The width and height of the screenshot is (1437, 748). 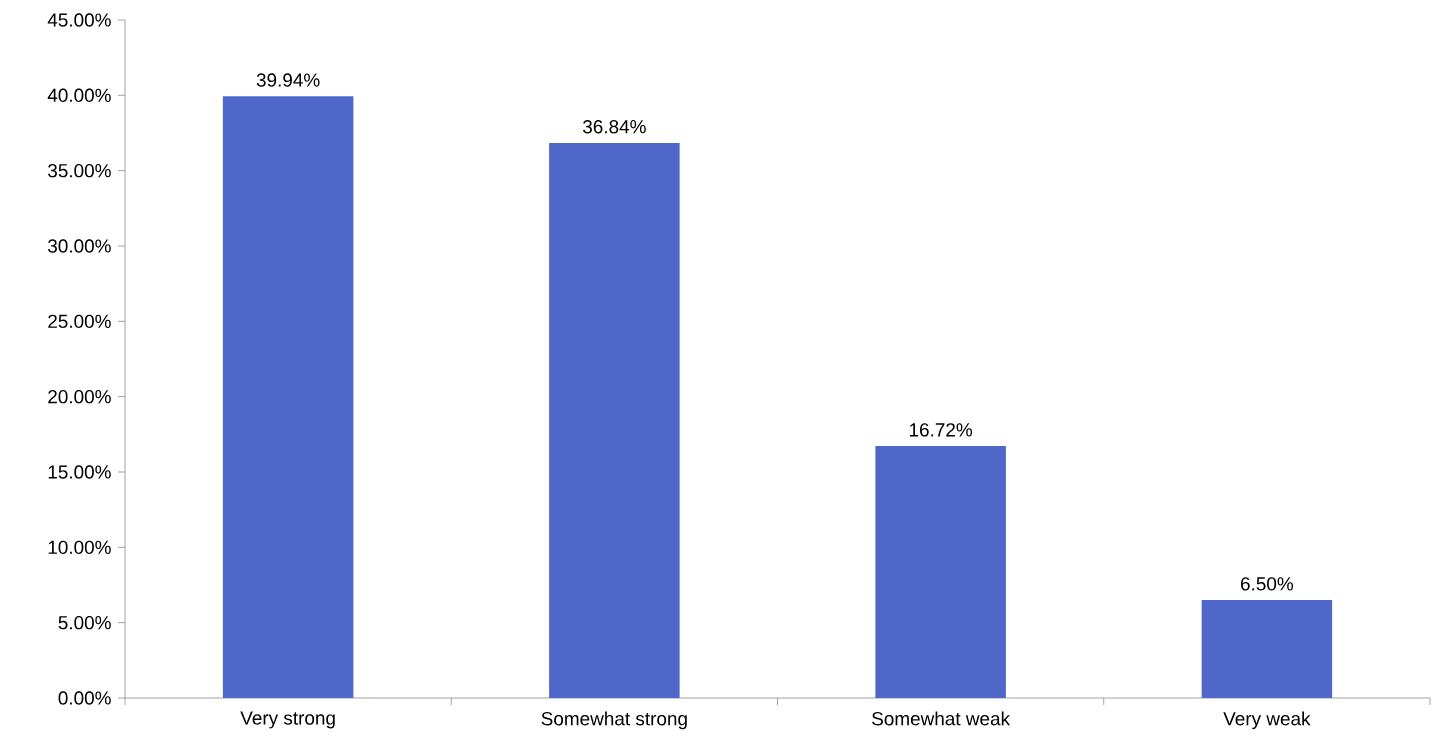 What do you see at coordinates (941, 718) in the screenshot?
I see `x-tick-label: Somewhat weak` at bounding box center [941, 718].